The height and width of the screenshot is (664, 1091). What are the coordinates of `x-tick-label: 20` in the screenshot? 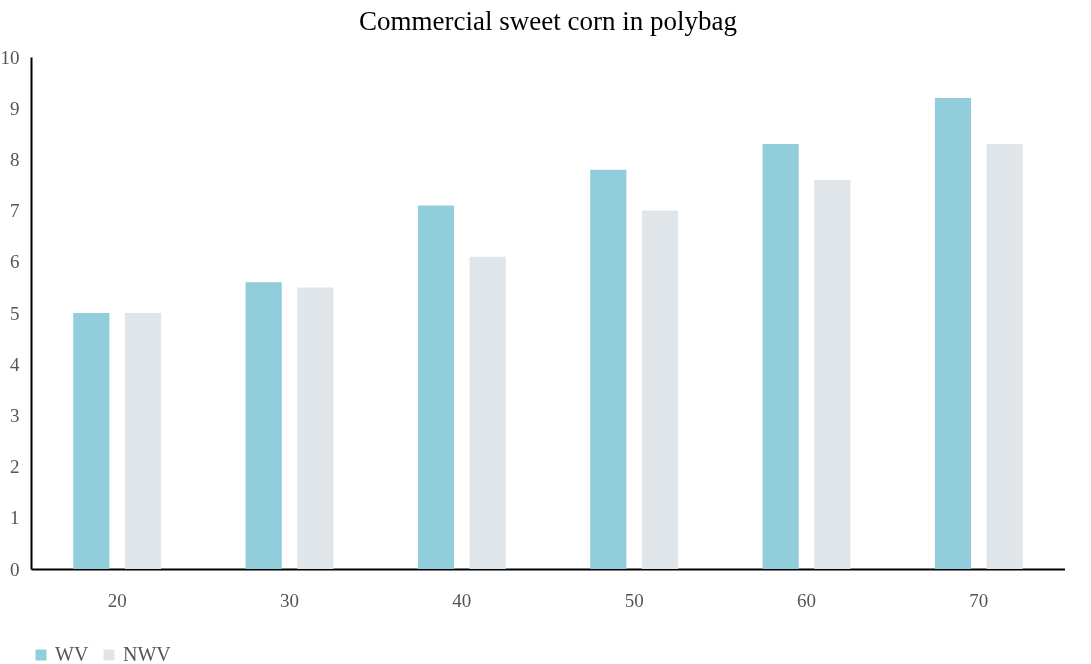 It's located at (117, 600).